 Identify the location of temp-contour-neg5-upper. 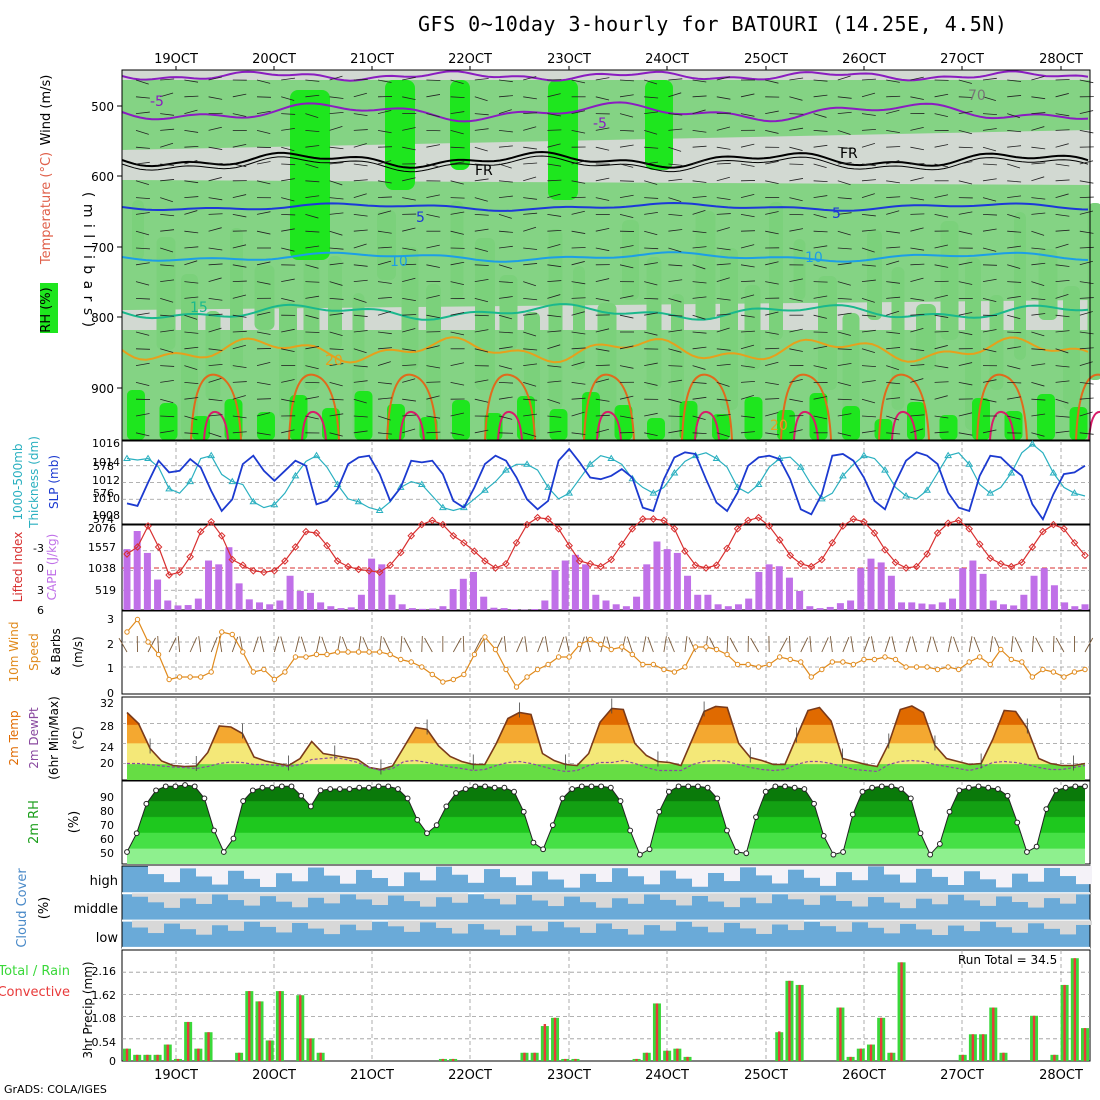
(605, 76).